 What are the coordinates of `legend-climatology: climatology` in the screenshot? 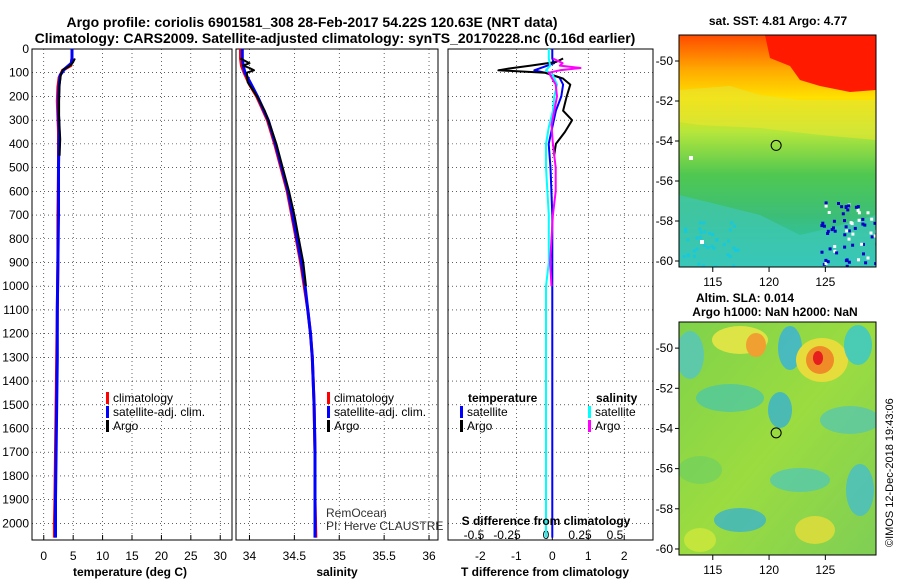 It's located at (364, 398).